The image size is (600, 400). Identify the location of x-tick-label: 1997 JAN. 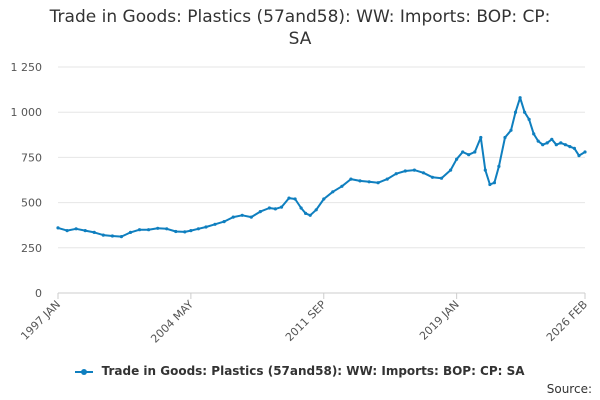
(40, 320).